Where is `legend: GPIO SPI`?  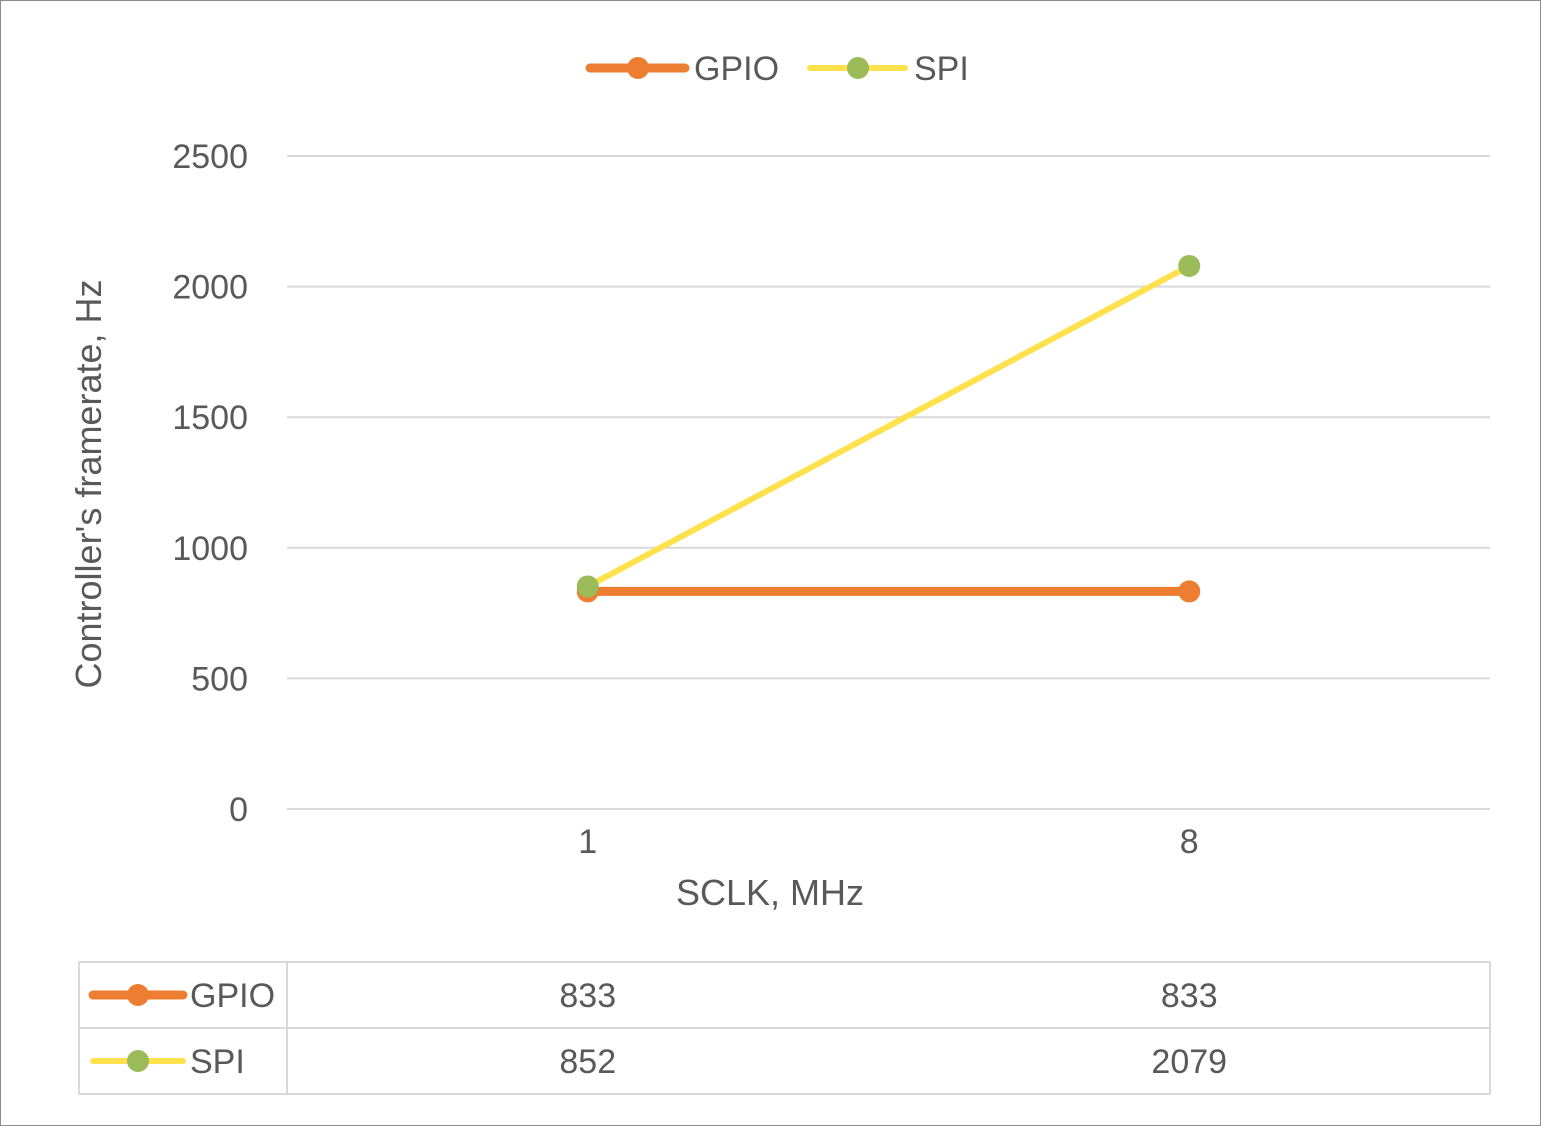 legend: GPIO SPI is located at coordinates (777, 69).